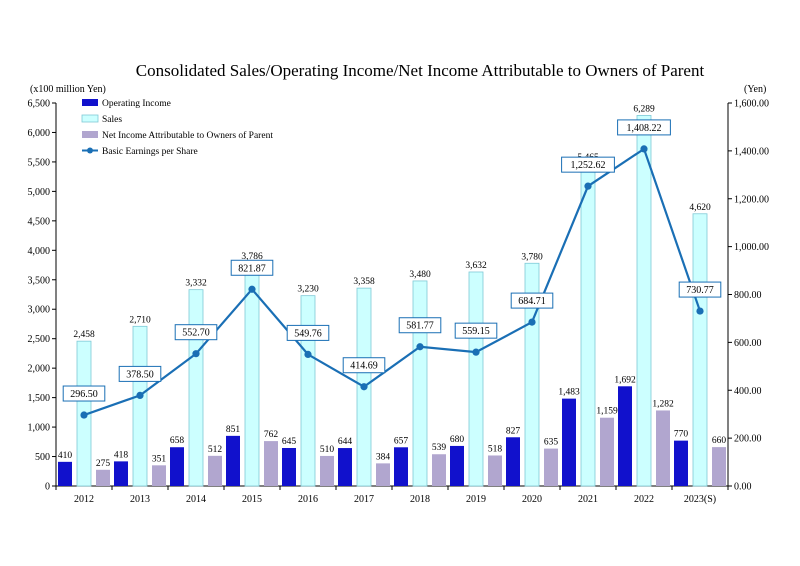 The width and height of the screenshot is (800, 566). What do you see at coordinates (39, 428) in the screenshot?
I see `left-tick-label: 1,000` at bounding box center [39, 428].